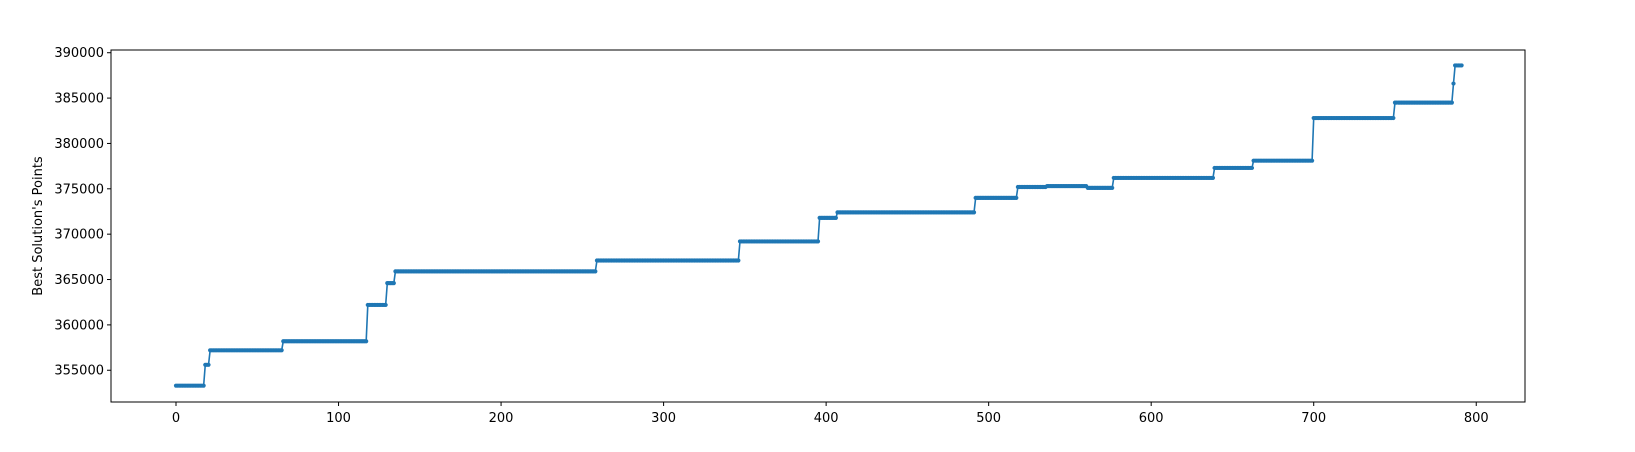 The image size is (1635, 452). I want to click on x-tick-label: 600, so click(1151, 418).